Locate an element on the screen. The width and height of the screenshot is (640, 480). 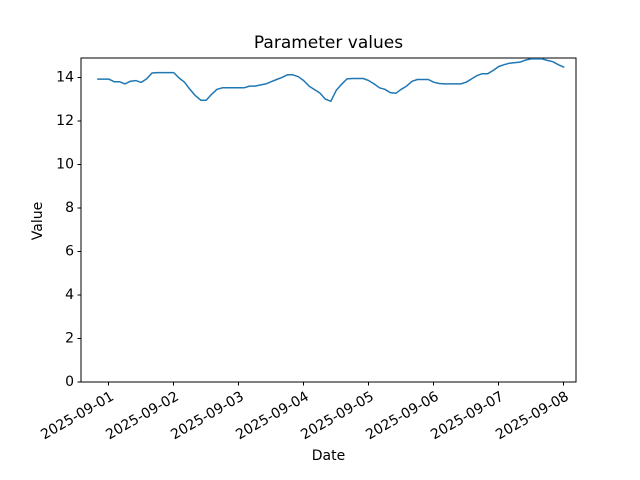
y-tick-label: 0 is located at coordinates (69, 382).